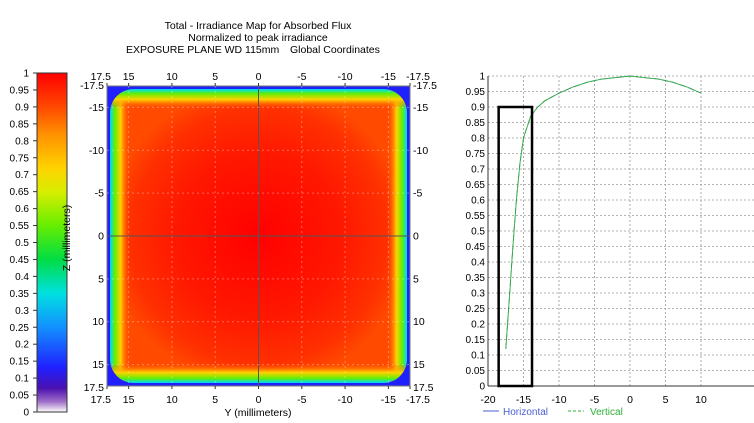 This screenshot has height=423, width=754. I want to click on heatmap-right-tick-label: 5, so click(416, 279).